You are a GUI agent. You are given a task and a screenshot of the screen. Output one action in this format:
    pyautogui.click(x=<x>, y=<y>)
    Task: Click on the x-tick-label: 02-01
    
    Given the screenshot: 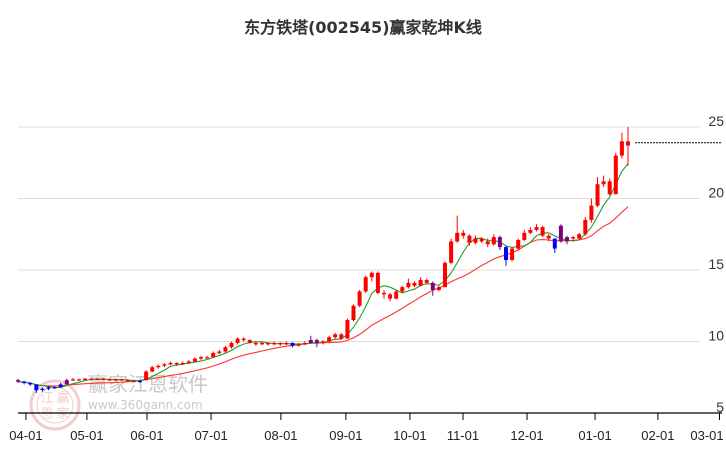 What is the action you would take?
    pyautogui.click(x=657, y=435)
    